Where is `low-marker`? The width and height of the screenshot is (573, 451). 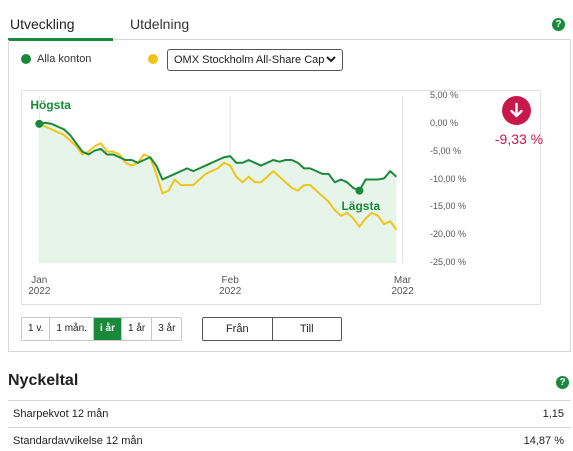
low-marker is located at coordinates (359, 190).